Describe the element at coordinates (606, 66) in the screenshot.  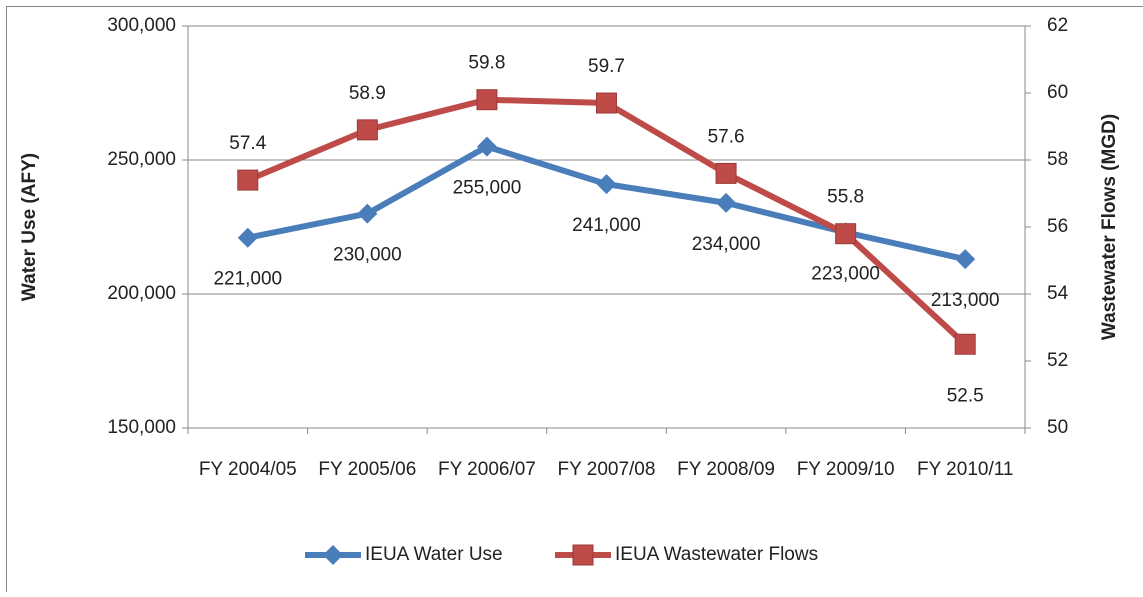
I see `data-label: 59.7` at that location.